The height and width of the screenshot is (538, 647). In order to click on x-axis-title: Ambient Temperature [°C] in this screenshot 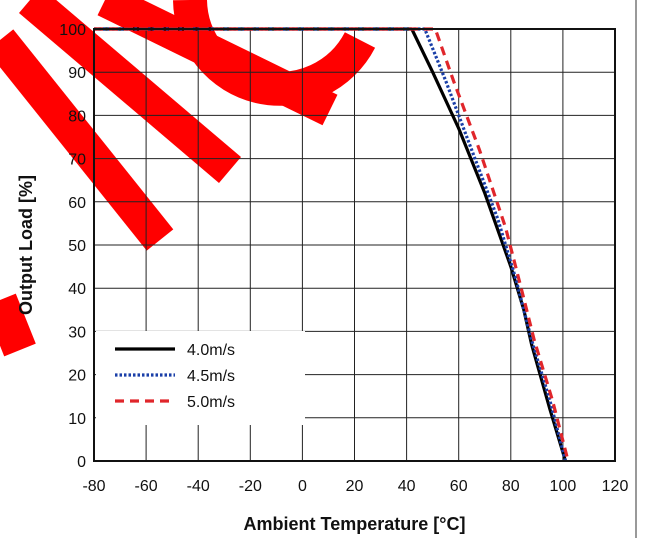, I will do `click(355, 524)`.